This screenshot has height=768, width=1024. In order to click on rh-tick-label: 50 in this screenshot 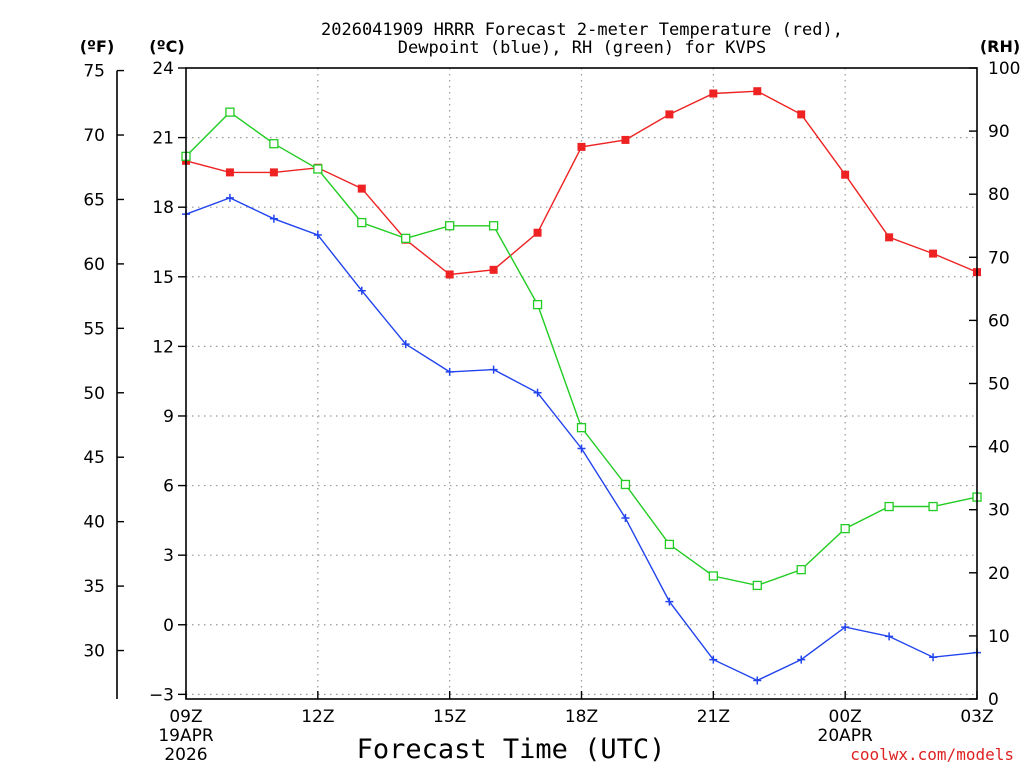, I will do `click(999, 385)`.